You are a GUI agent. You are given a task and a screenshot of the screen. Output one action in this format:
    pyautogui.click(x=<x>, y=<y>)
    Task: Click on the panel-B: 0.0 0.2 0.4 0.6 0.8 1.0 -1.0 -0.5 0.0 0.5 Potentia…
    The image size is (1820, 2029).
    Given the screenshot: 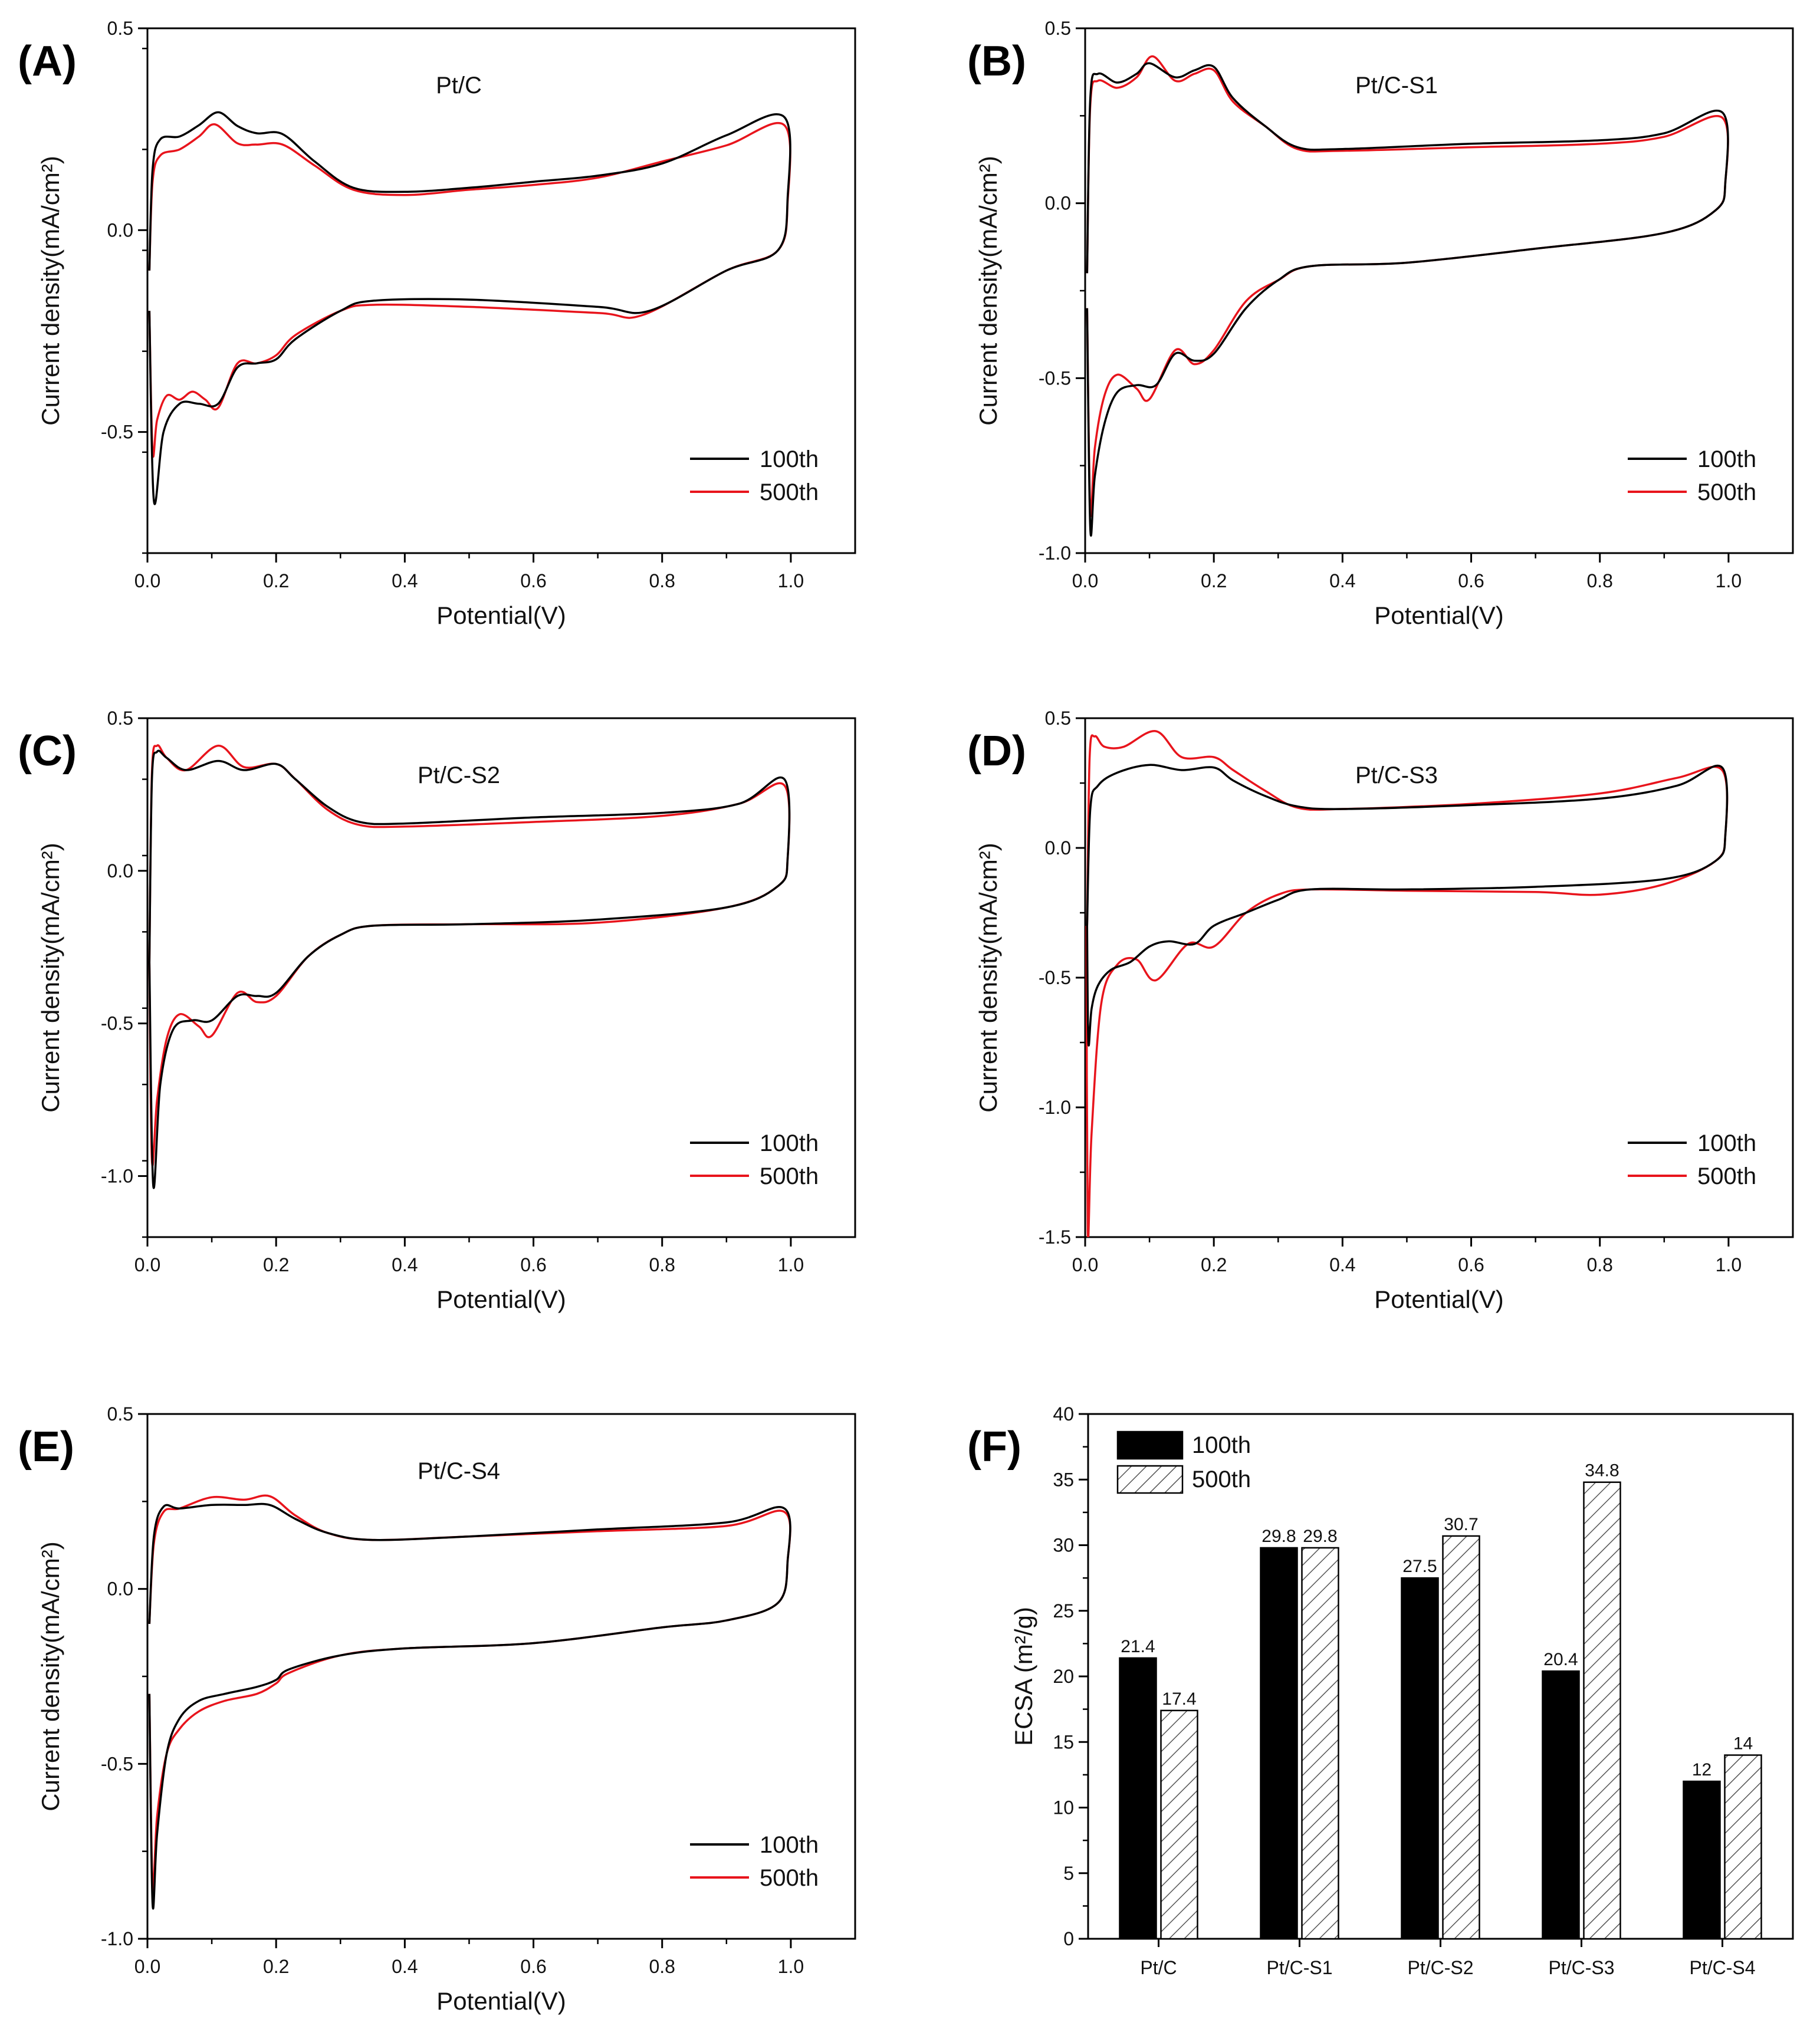 What is the action you would take?
    pyautogui.click(x=1384, y=323)
    